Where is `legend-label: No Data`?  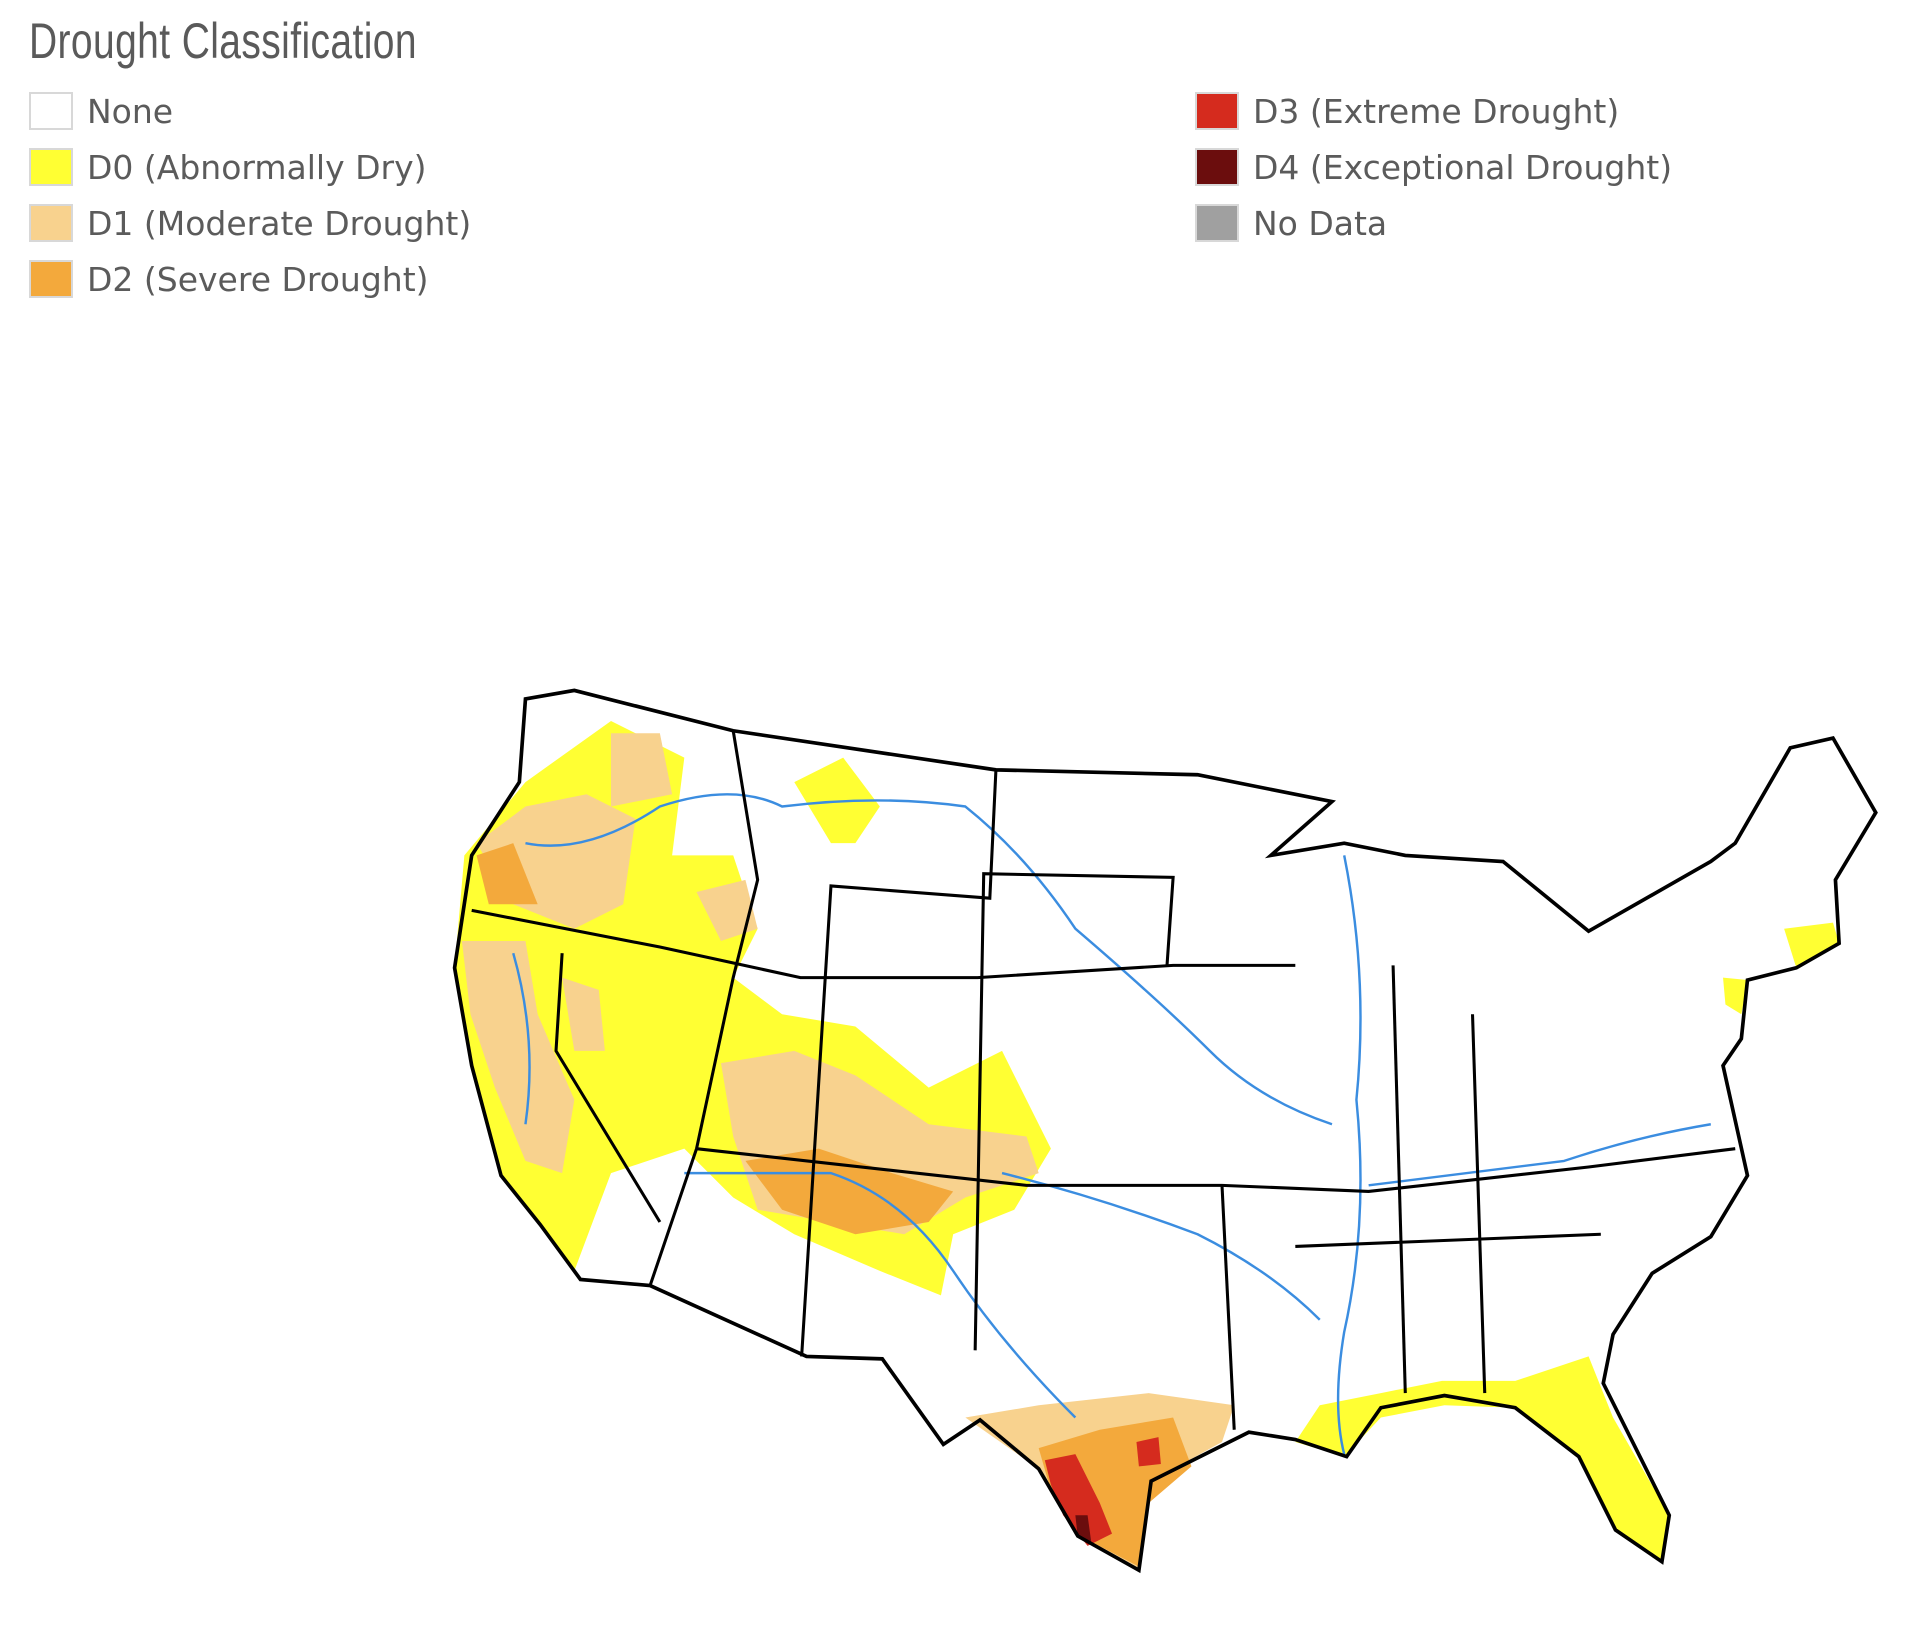
legend-label: No Data is located at coordinates (1320, 223).